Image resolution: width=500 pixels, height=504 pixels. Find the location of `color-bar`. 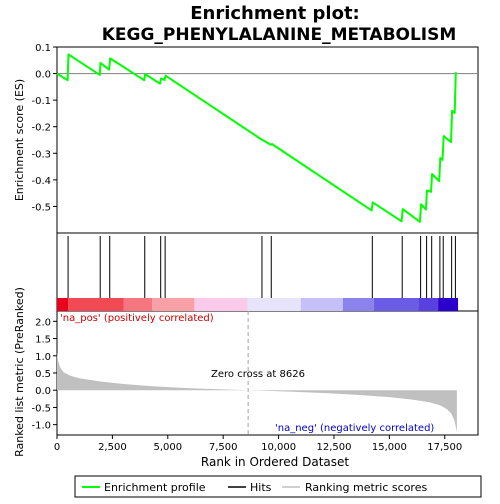

color-bar is located at coordinates (258, 304).